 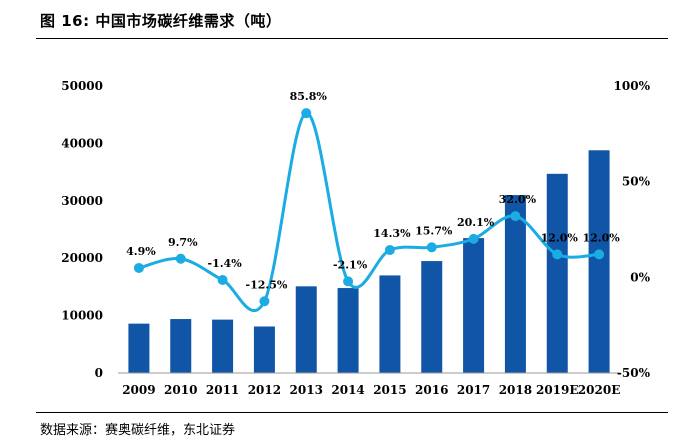 I want to click on y-left-tick-label: 50000, so click(x=82, y=86).